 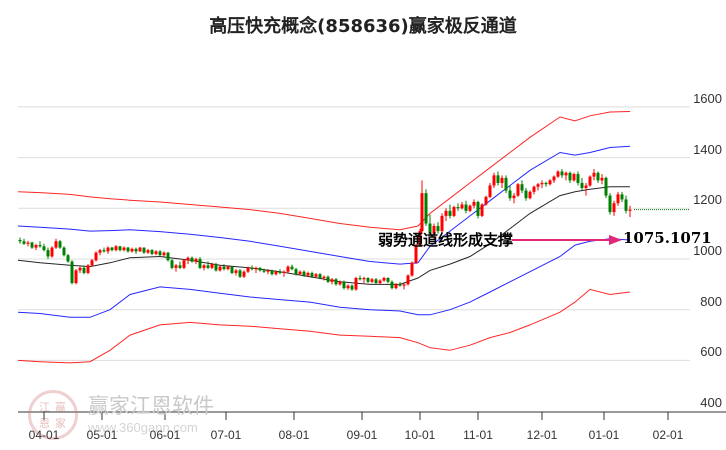 What do you see at coordinates (668, 435) in the screenshot?
I see `x-tick-label: 02-01` at bounding box center [668, 435].